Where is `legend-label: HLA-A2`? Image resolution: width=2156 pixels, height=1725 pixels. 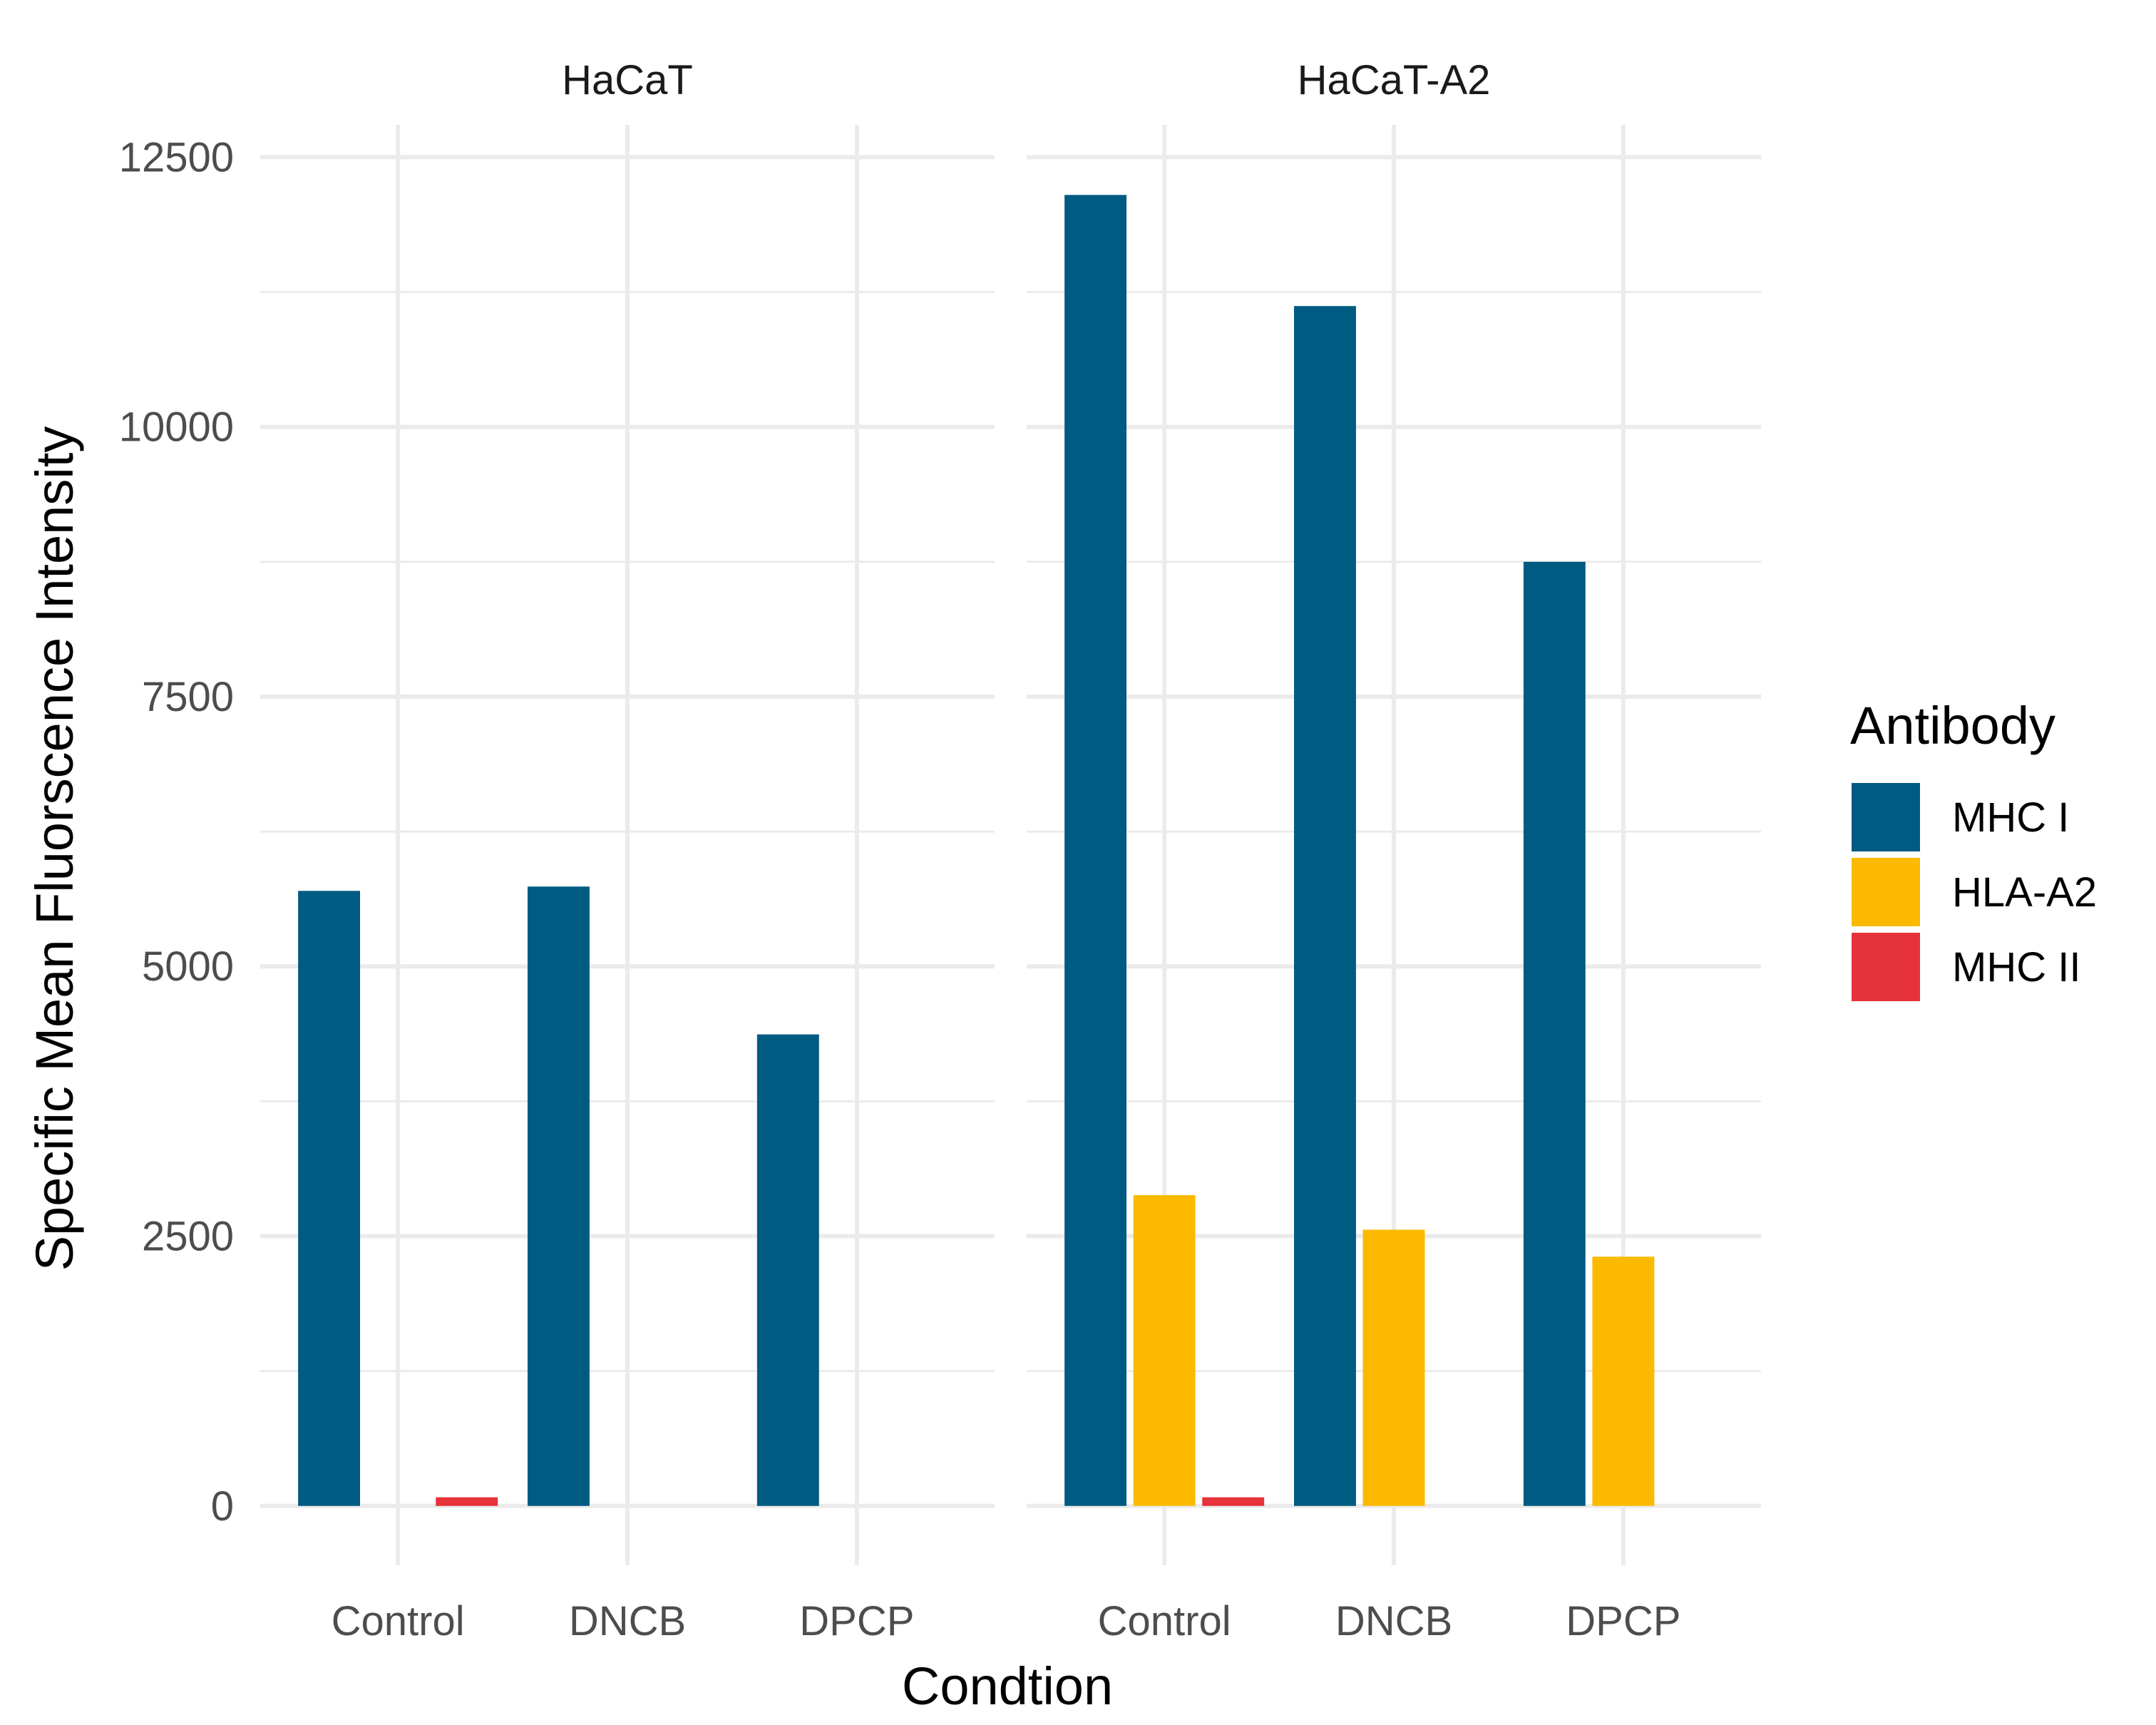
legend-label: HLA-A2 is located at coordinates (2024, 892).